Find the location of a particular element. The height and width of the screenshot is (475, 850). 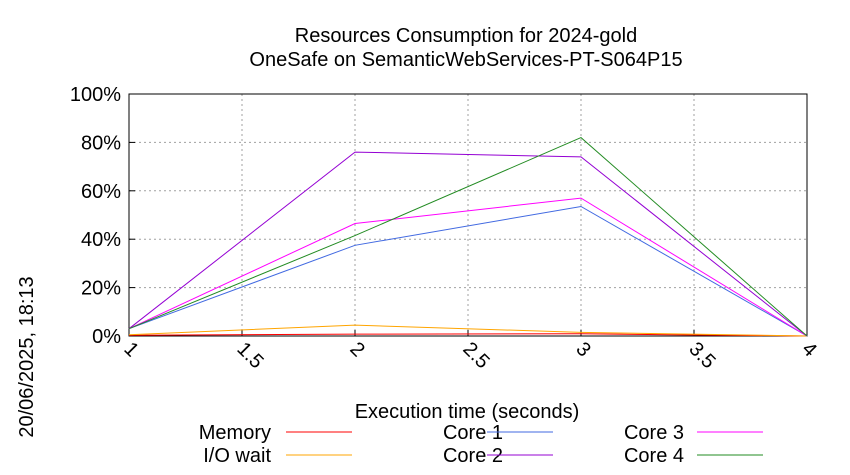

x-tick-label: 3 is located at coordinates (582, 349).